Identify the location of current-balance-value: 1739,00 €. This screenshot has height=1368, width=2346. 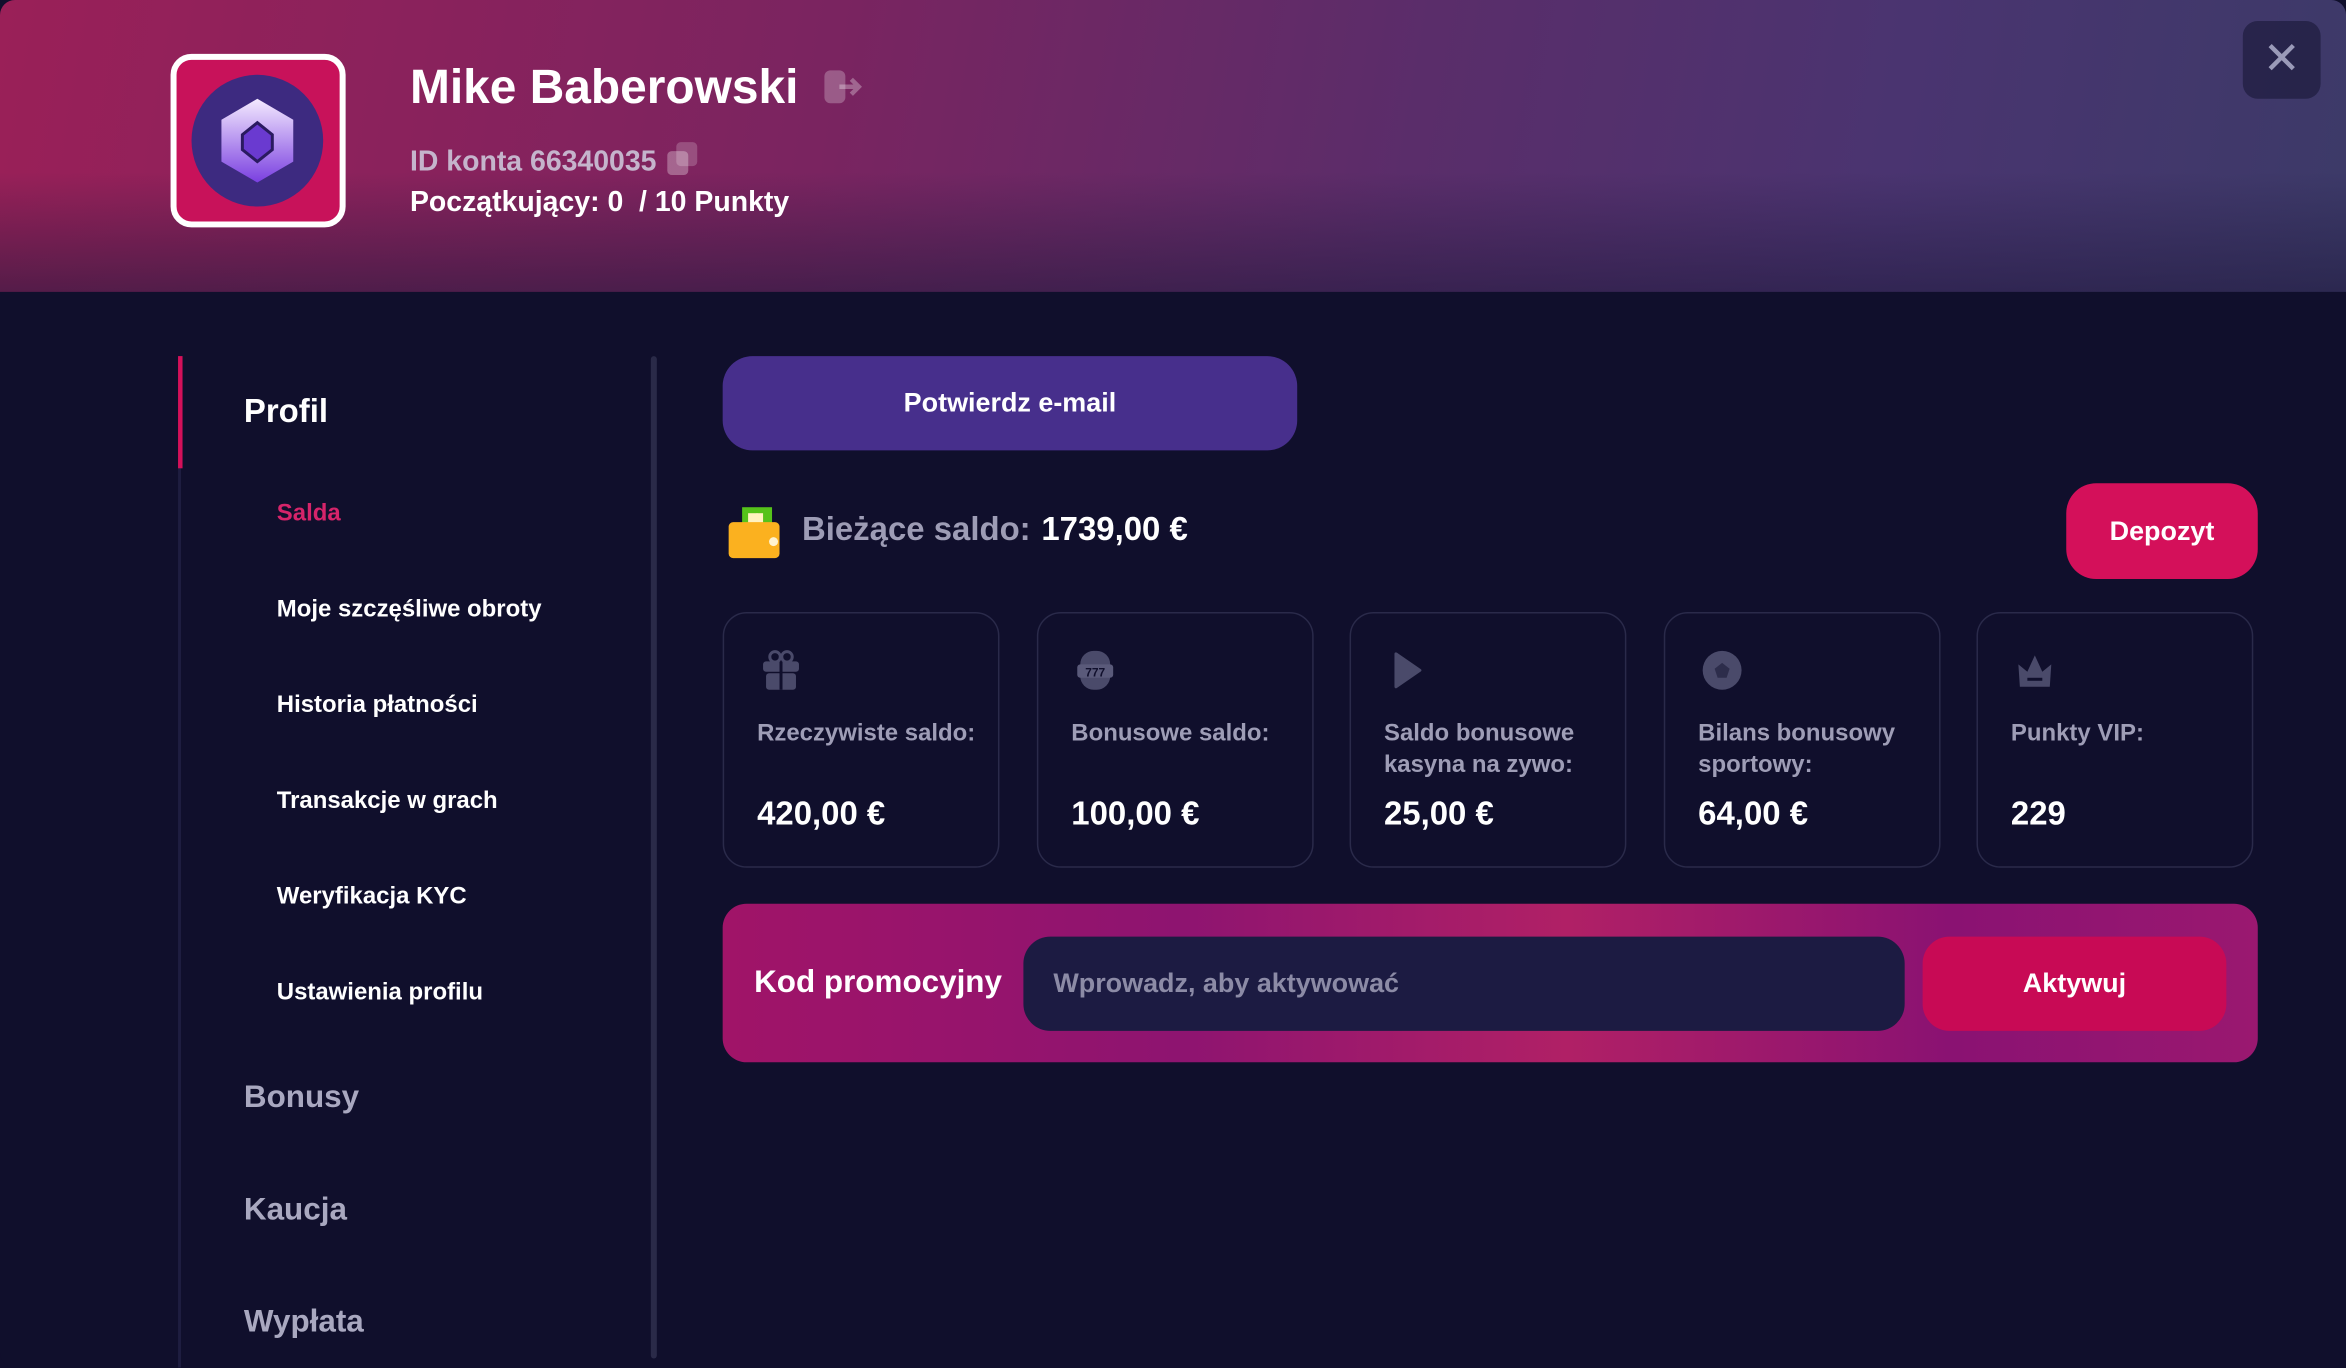
(1114, 529).